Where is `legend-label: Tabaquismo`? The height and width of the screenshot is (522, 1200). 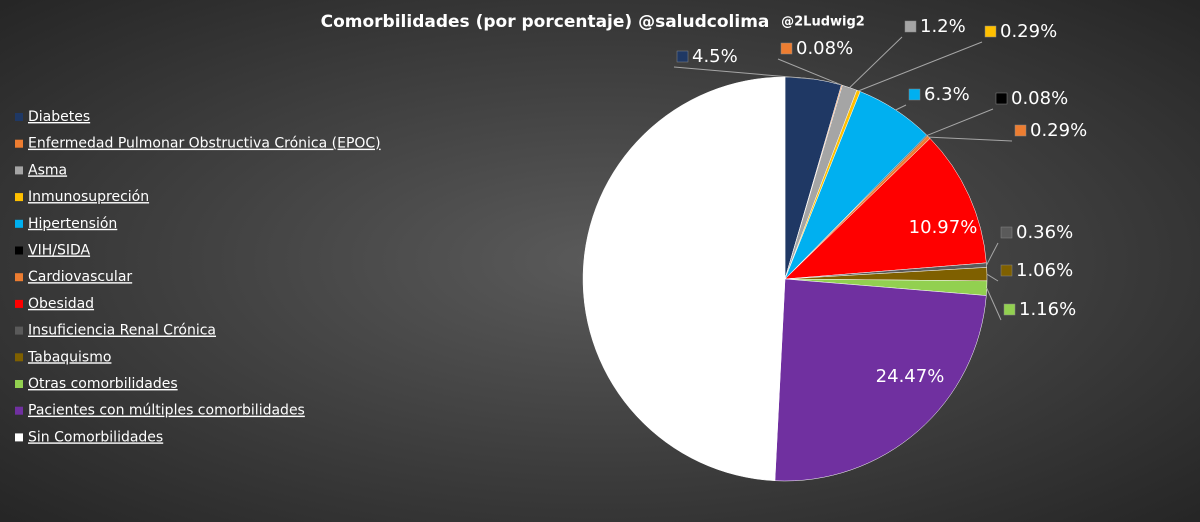 legend-label: Tabaquismo is located at coordinates (69, 357).